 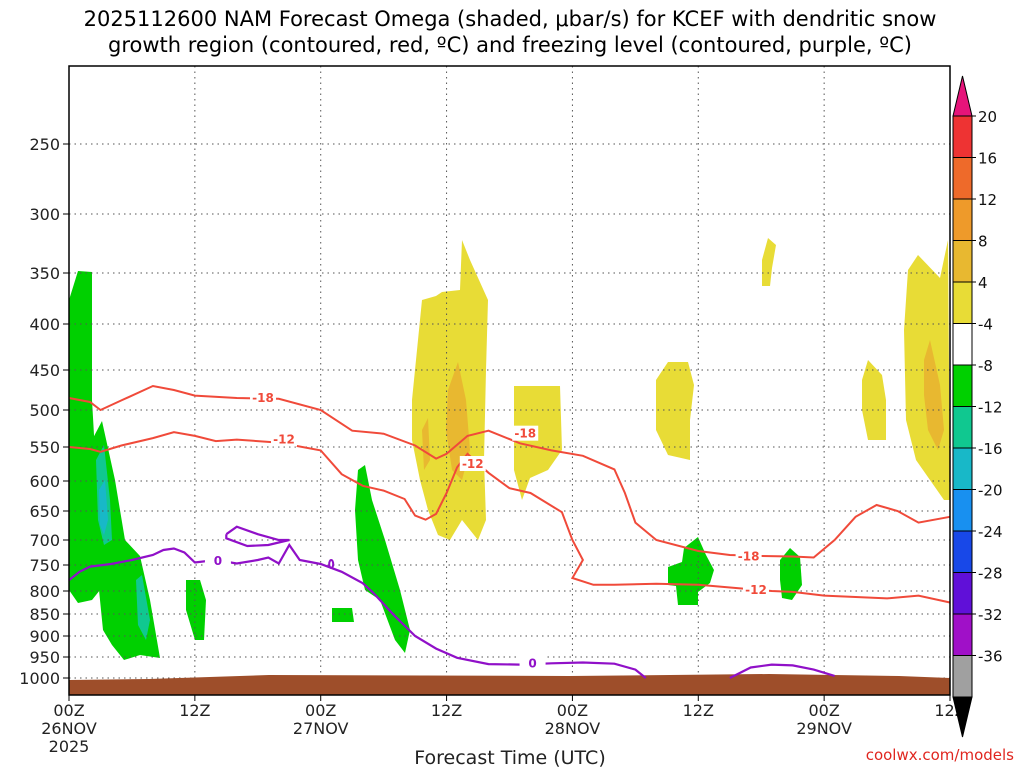 What do you see at coordinates (44, 511) in the screenshot?
I see `ytick-label-650: 650` at bounding box center [44, 511].